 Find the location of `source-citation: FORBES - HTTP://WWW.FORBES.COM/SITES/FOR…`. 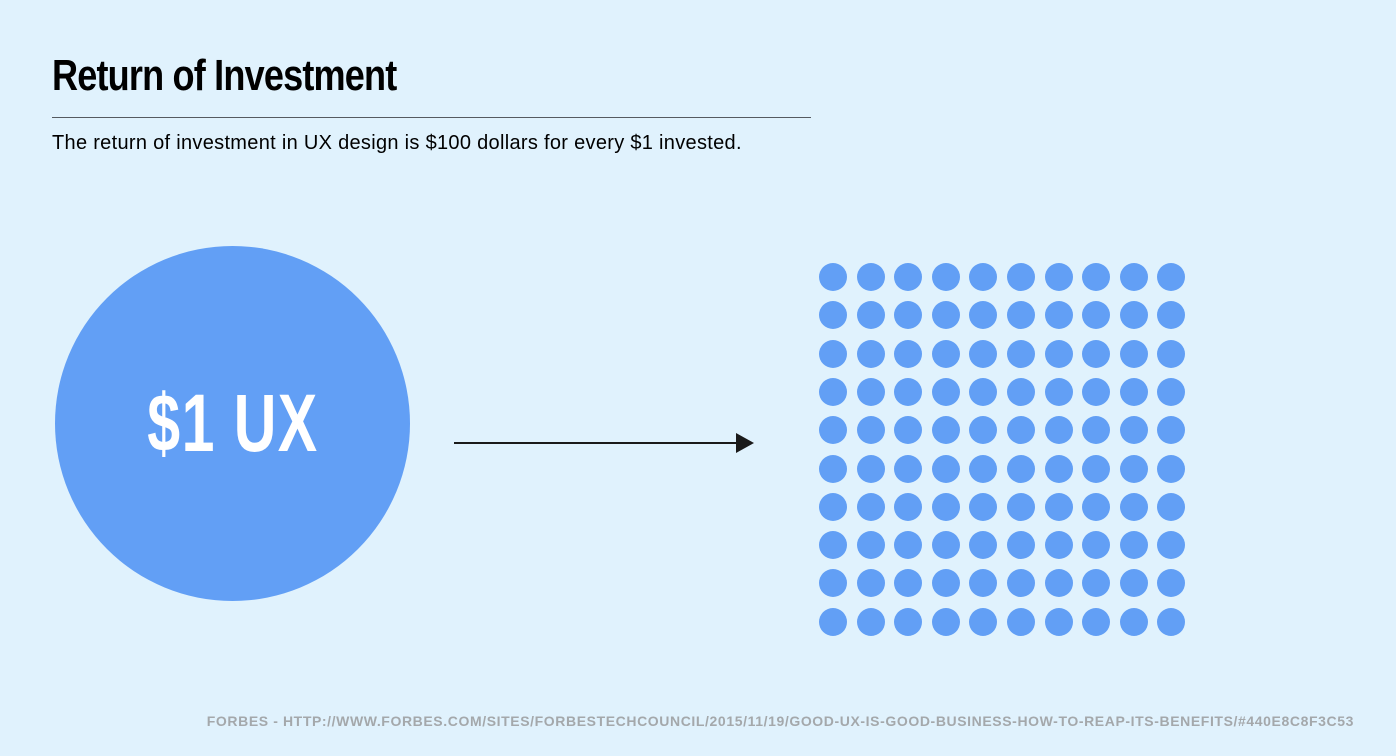

source-citation: FORBES - HTTP://WWW.FORBES.COM/SITES/FOR… is located at coordinates (780, 721).